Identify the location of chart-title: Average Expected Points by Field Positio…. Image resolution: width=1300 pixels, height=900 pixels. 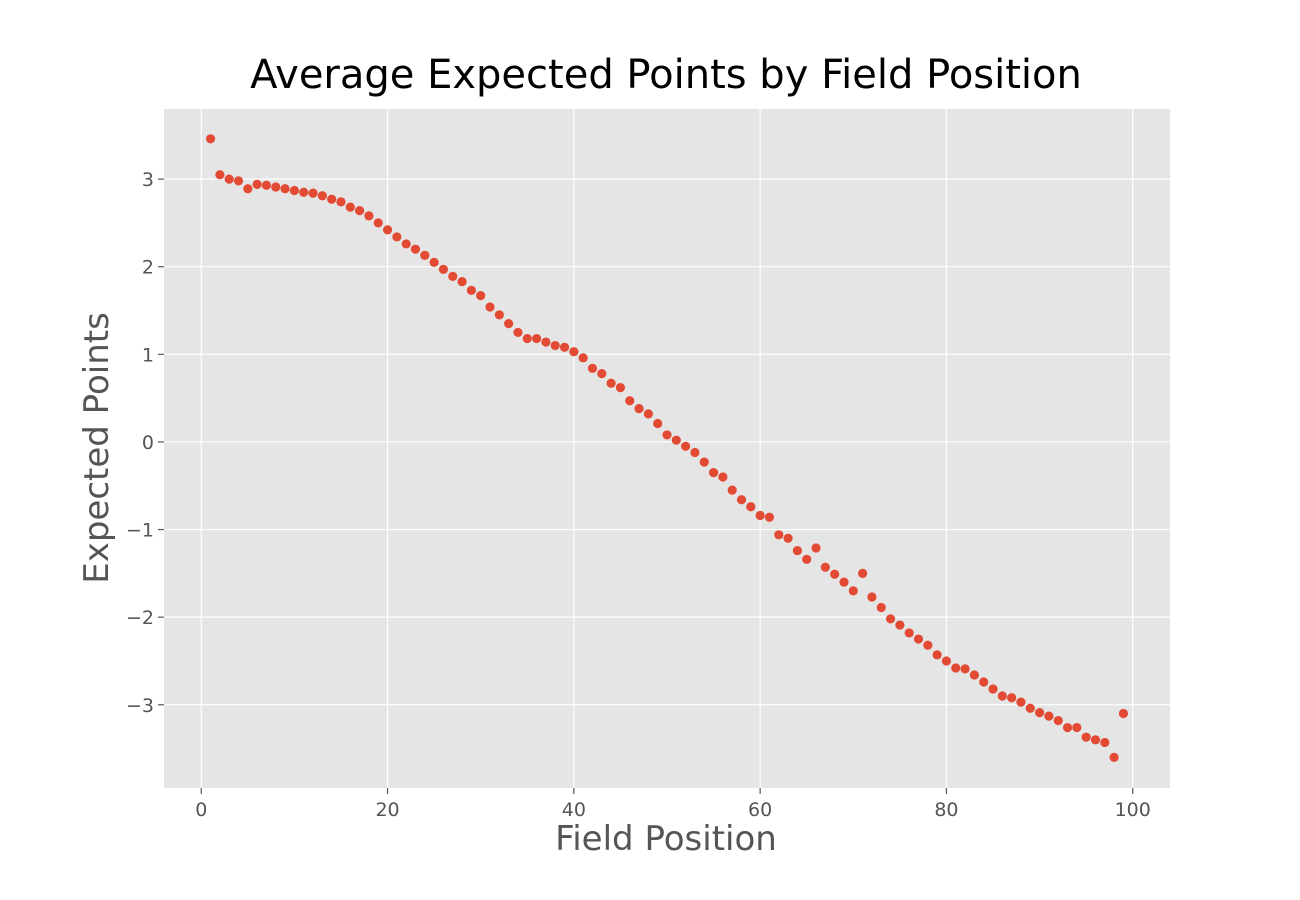
(666, 75).